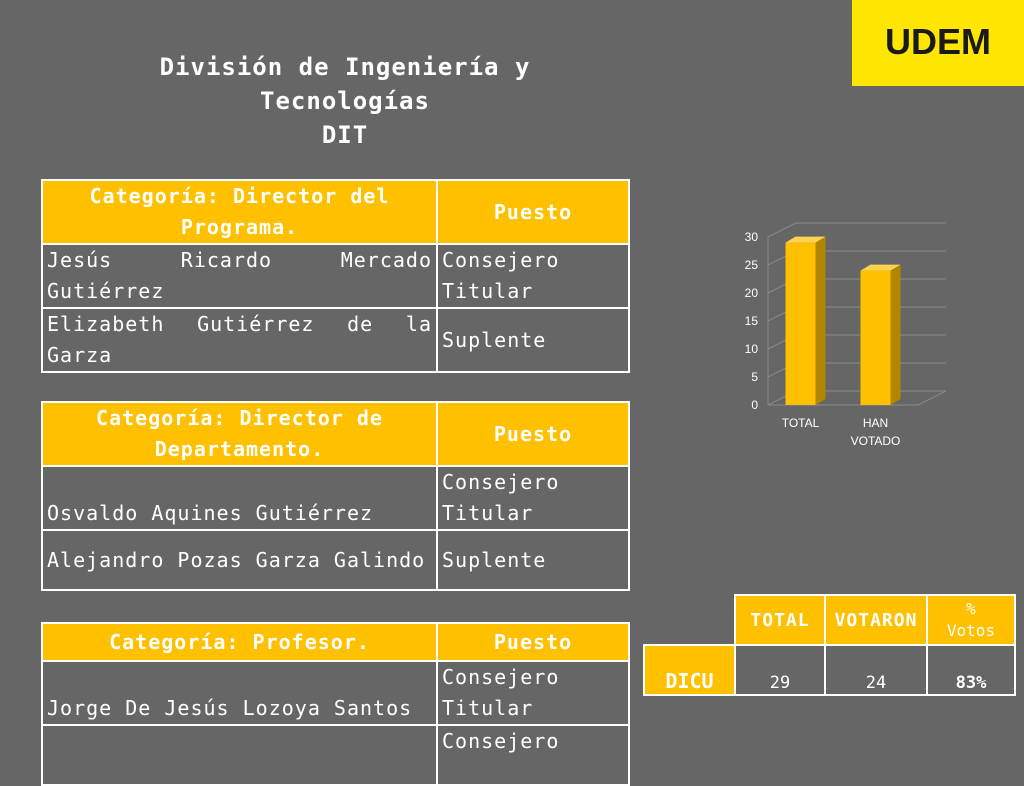 This screenshot has width=1024, height=786. I want to click on votes-summary-table: TOTAL VOTARON % Votos DICU 29 24 83%, so click(829, 645).